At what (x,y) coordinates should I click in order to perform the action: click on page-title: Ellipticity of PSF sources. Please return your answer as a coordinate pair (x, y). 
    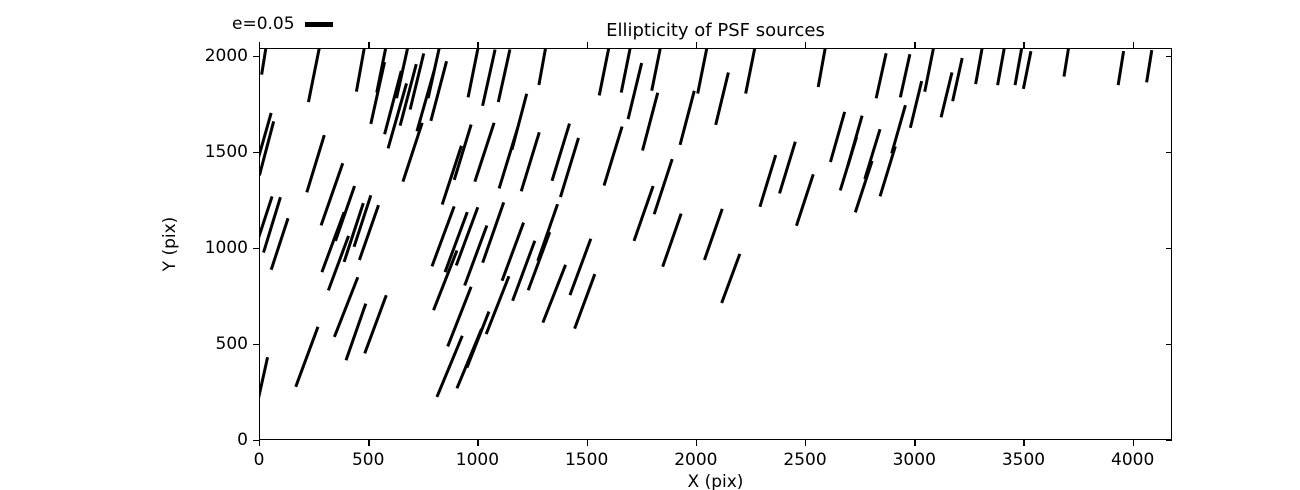
    Looking at the image, I should click on (715, 30).